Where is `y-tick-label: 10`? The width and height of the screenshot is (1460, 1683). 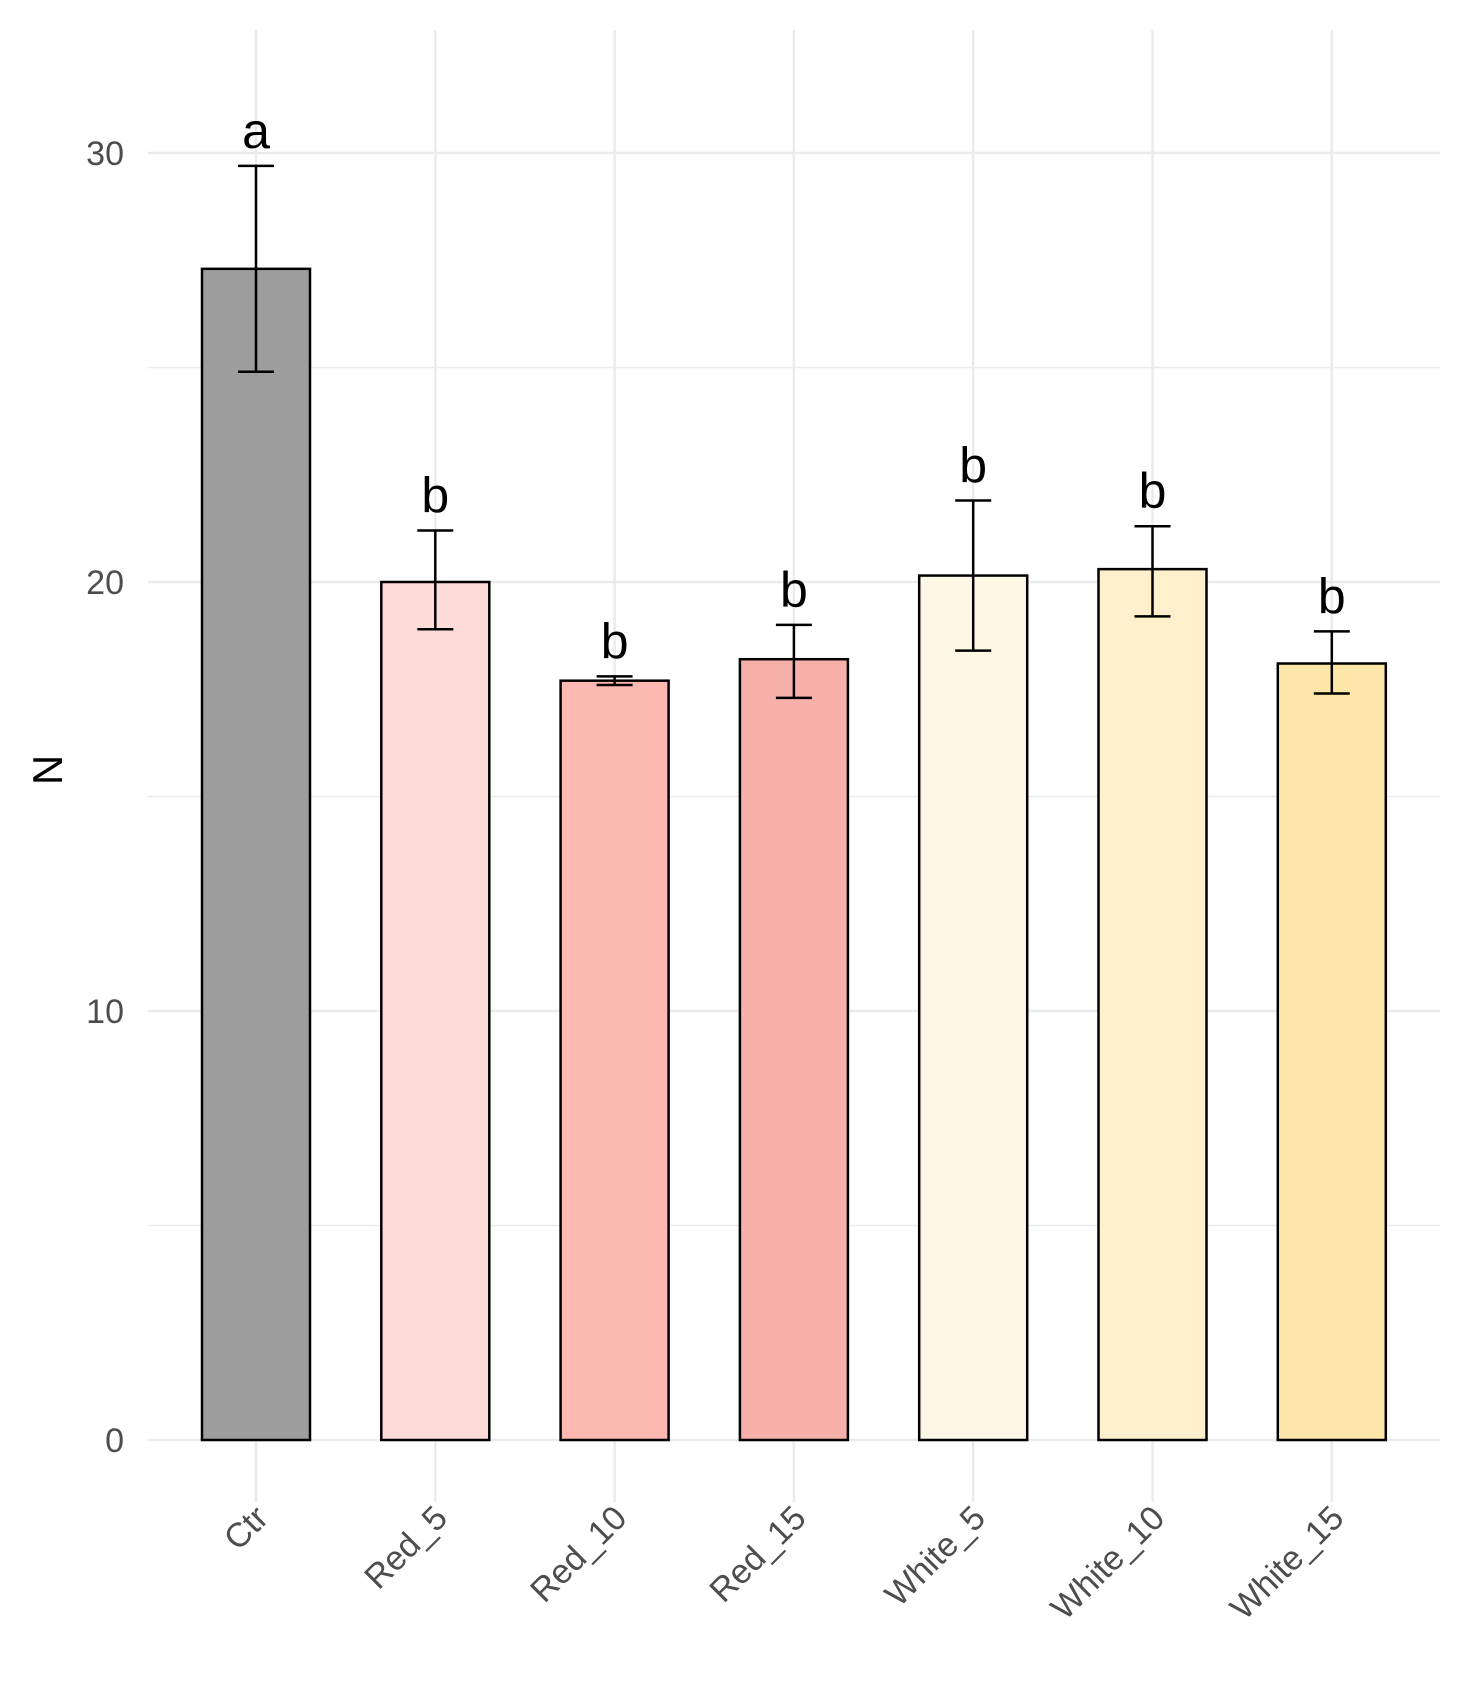 y-tick-label: 10 is located at coordinates (105, 1012).